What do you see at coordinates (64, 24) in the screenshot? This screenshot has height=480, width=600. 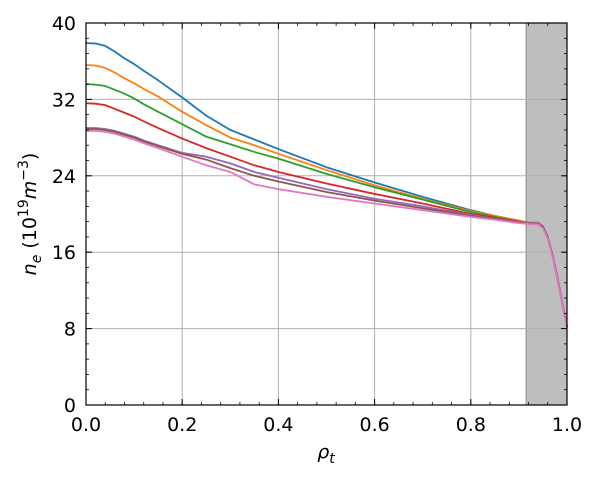 I see `y-tick-label: 40` at bounding box center [64, 24].